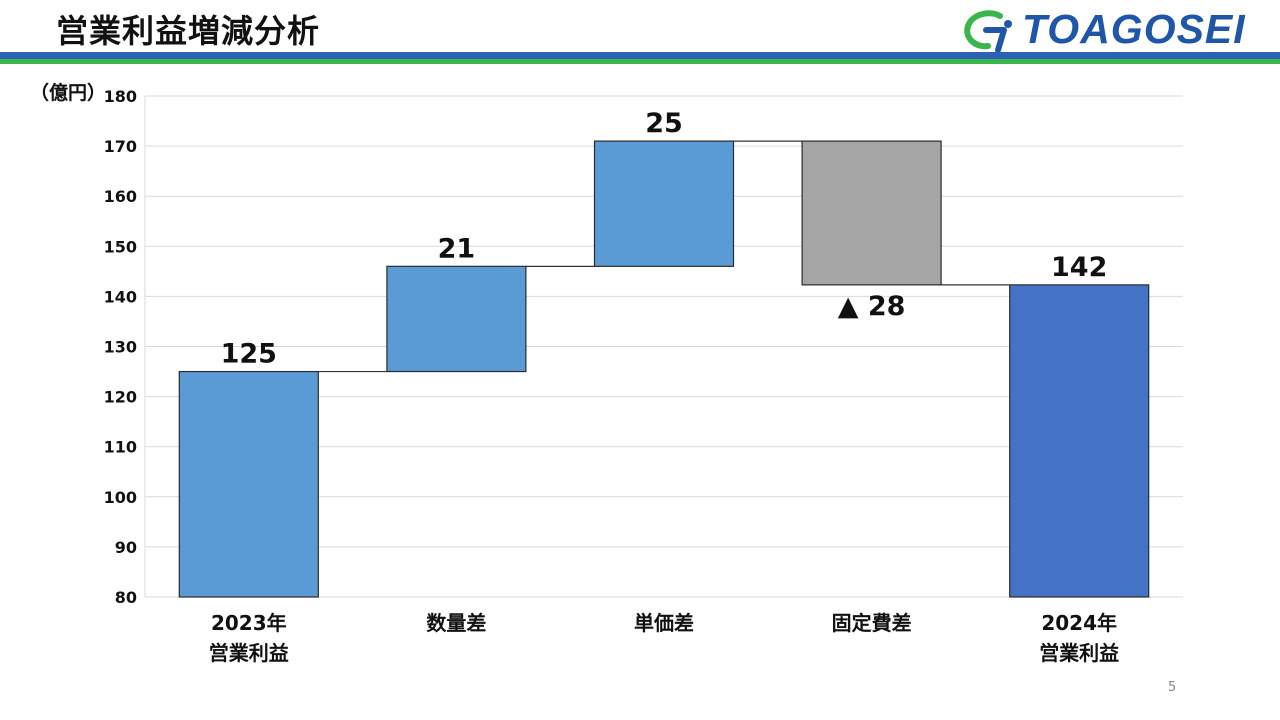  I want to click on company-logo: TOAGOSEI, so click(1116, 29).